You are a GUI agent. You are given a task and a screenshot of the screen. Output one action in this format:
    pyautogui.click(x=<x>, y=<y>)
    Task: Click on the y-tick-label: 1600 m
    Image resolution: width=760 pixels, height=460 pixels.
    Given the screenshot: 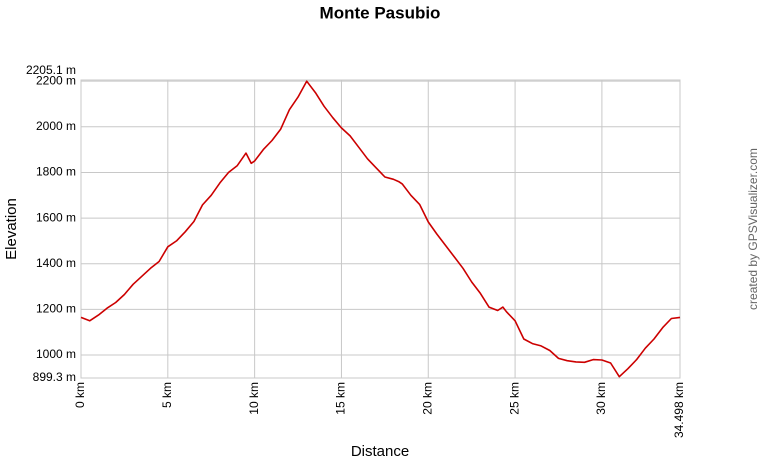 What is the action you would take?
    pyautogui.click(x=56, y=217)
    